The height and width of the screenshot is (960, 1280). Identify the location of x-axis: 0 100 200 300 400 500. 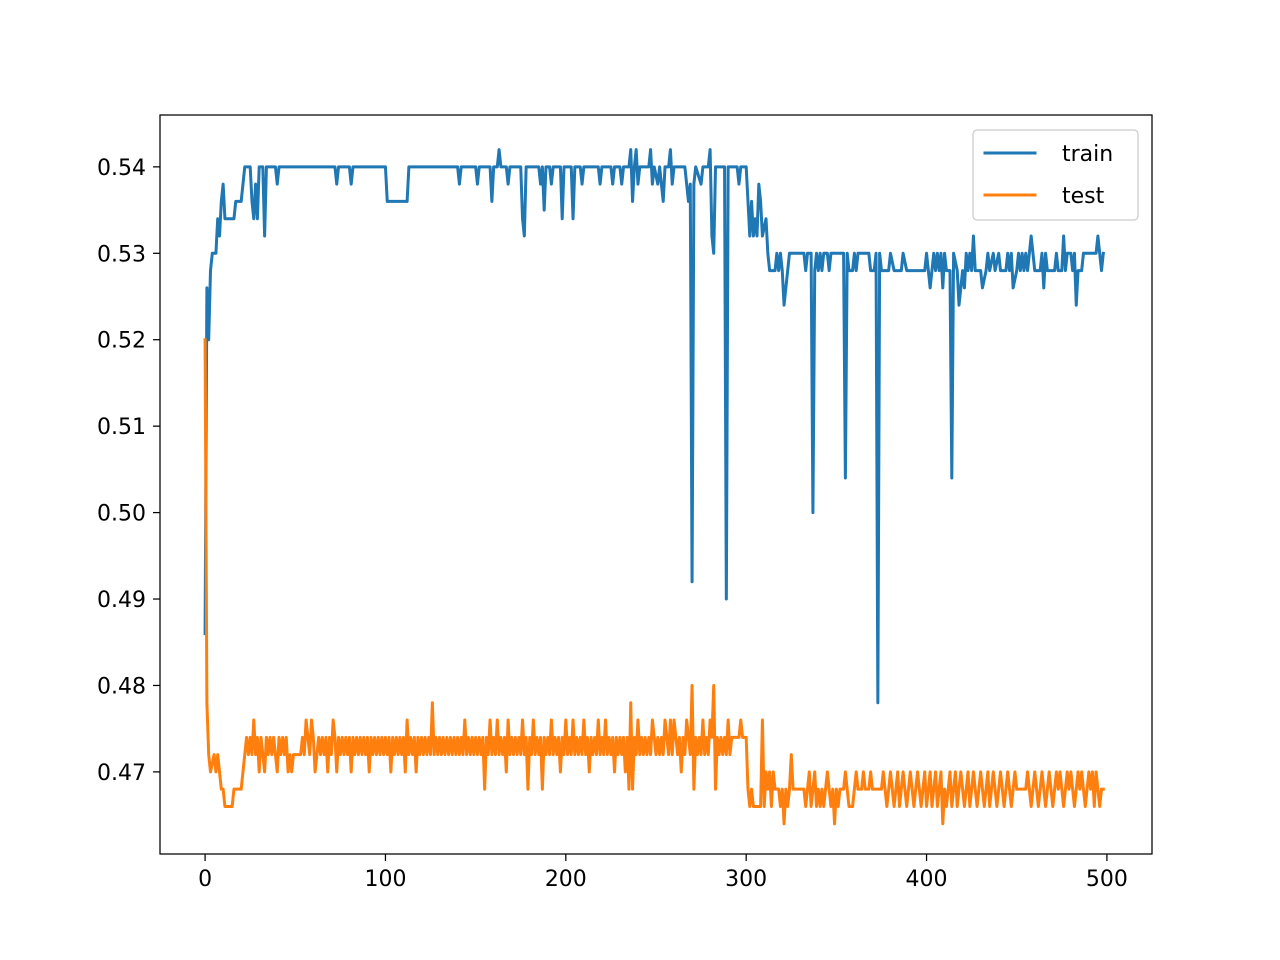
(663, 873).